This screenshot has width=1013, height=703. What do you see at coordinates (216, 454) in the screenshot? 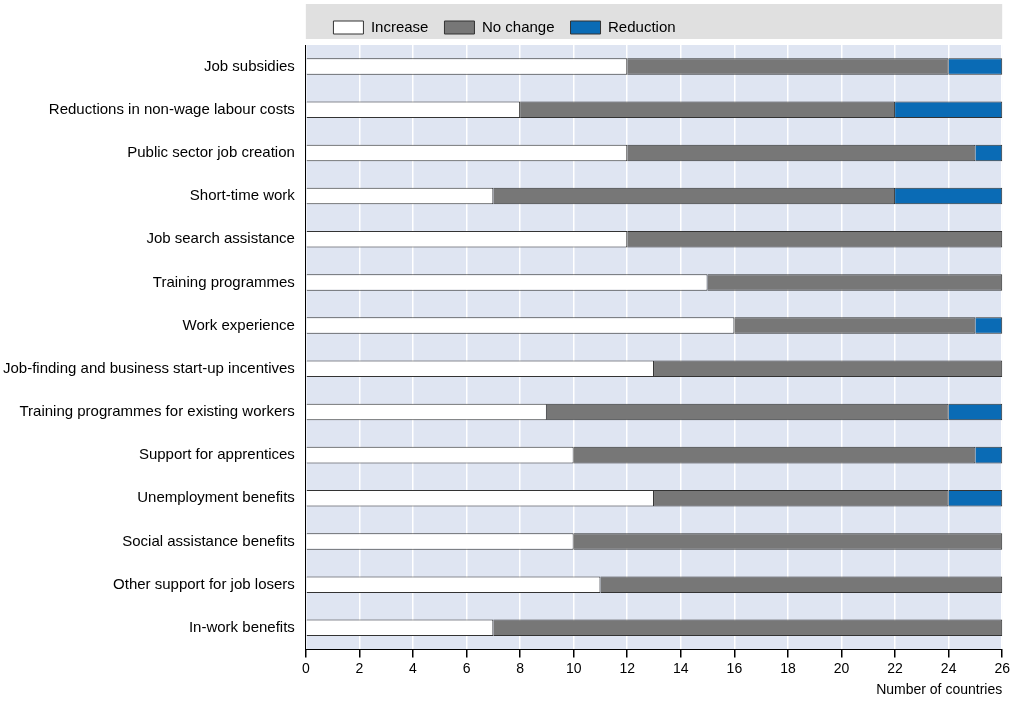
I see `y-tick-label: Support for apprentices` at bounding box center [216, 454].